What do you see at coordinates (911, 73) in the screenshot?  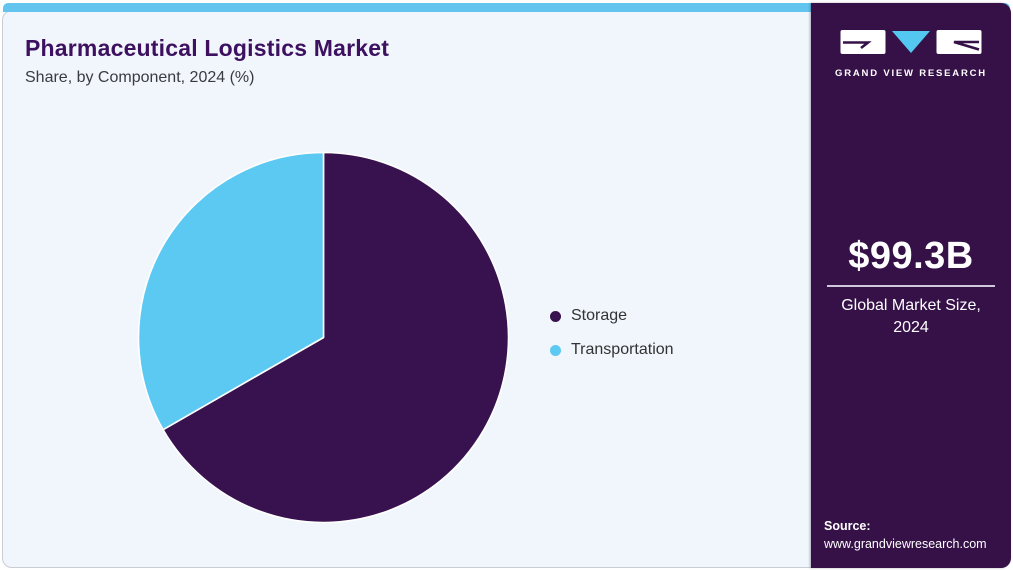 I see `brand-name: GRAND VIEW RESEARCH` at bounding box center [911, 73].